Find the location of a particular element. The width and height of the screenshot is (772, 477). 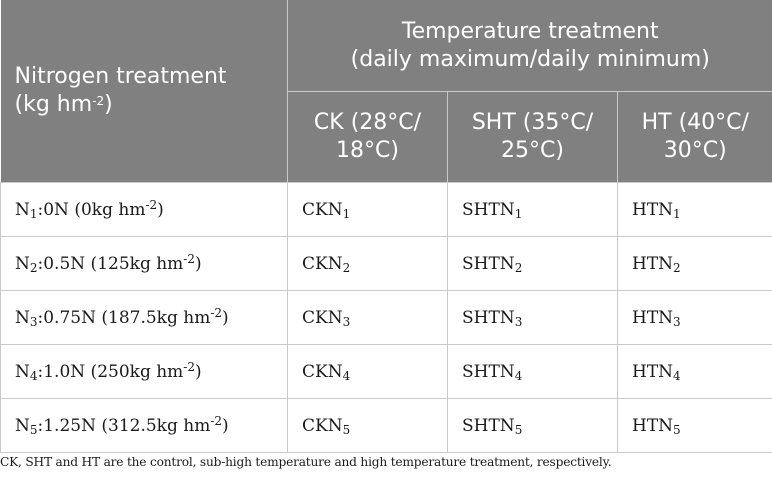

table-row: N1:0N (0kg hm-2) CKN1 SHTN1 HTN1 is located at coordinates (386, 209).